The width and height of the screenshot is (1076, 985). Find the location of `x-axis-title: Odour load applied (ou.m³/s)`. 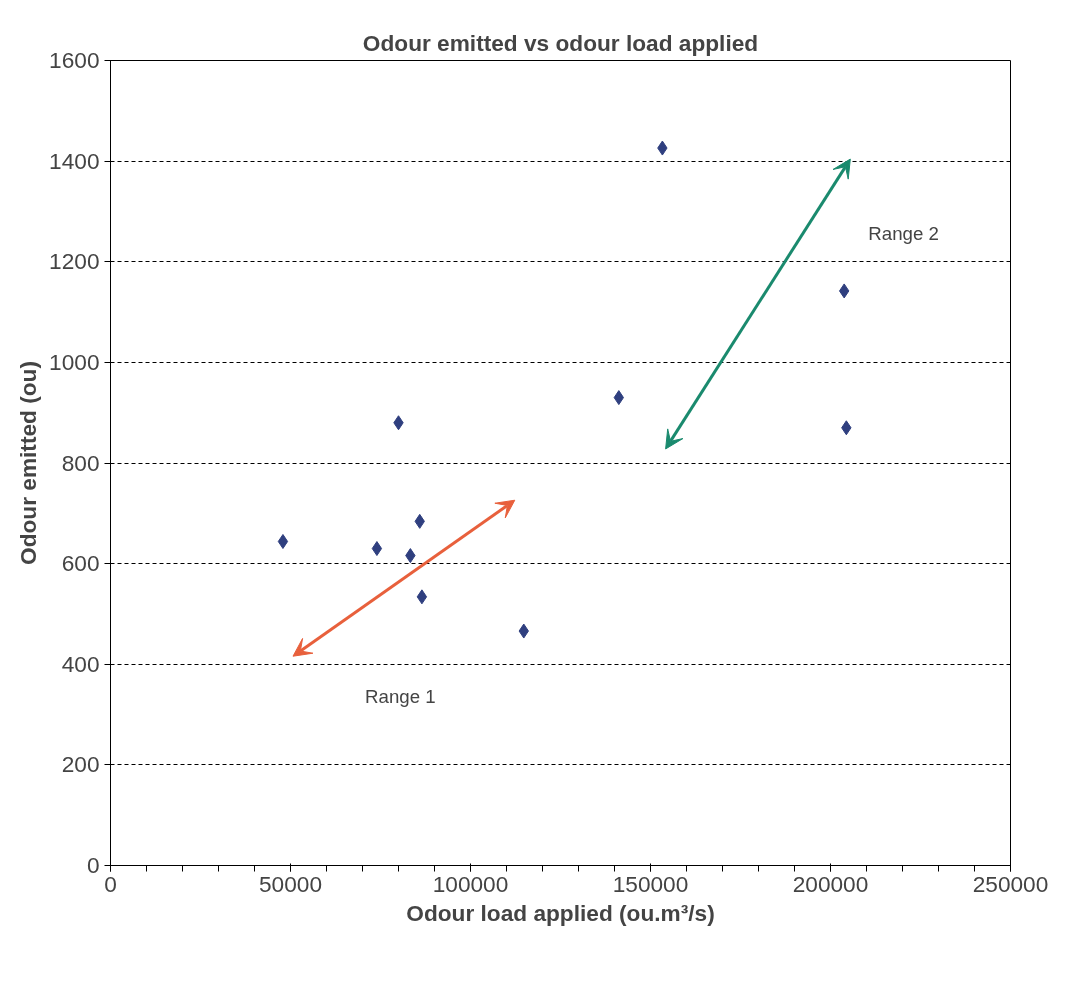

x-axis-title: Odour load applied (ou.m³/s) is located at coordinates (560, 912).